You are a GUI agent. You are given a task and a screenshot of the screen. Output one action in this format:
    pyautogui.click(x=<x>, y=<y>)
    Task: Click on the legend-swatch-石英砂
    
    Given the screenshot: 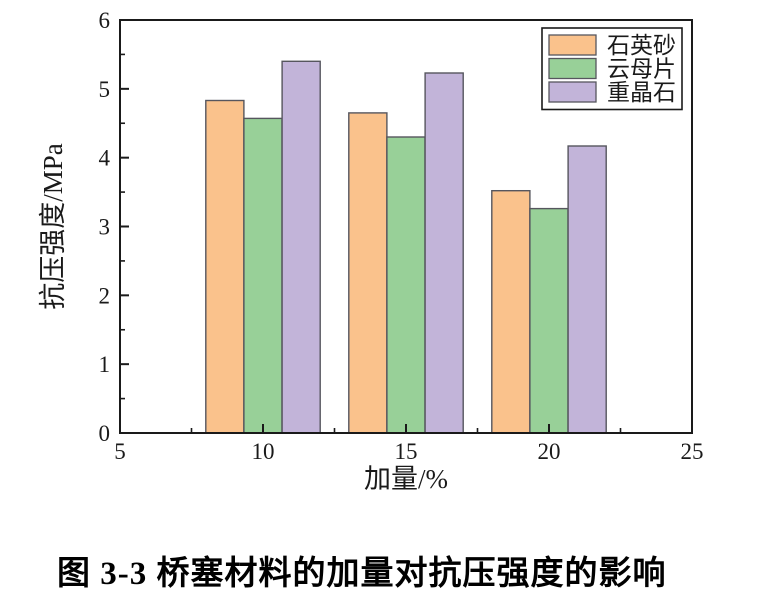 What is the action you would take?
    pyautogui.click(x=572, y=45)
    